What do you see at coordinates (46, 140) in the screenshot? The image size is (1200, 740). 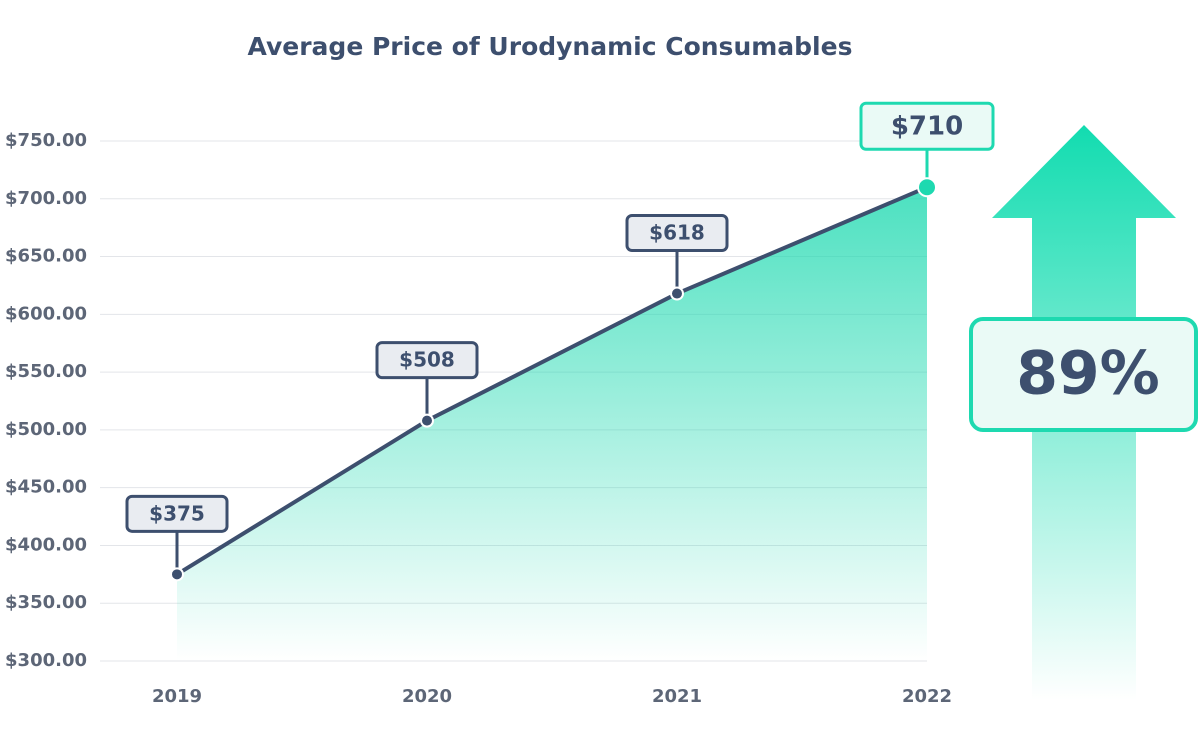 I see `y-tick-label: $750.00` at bounding box center [46, 140].